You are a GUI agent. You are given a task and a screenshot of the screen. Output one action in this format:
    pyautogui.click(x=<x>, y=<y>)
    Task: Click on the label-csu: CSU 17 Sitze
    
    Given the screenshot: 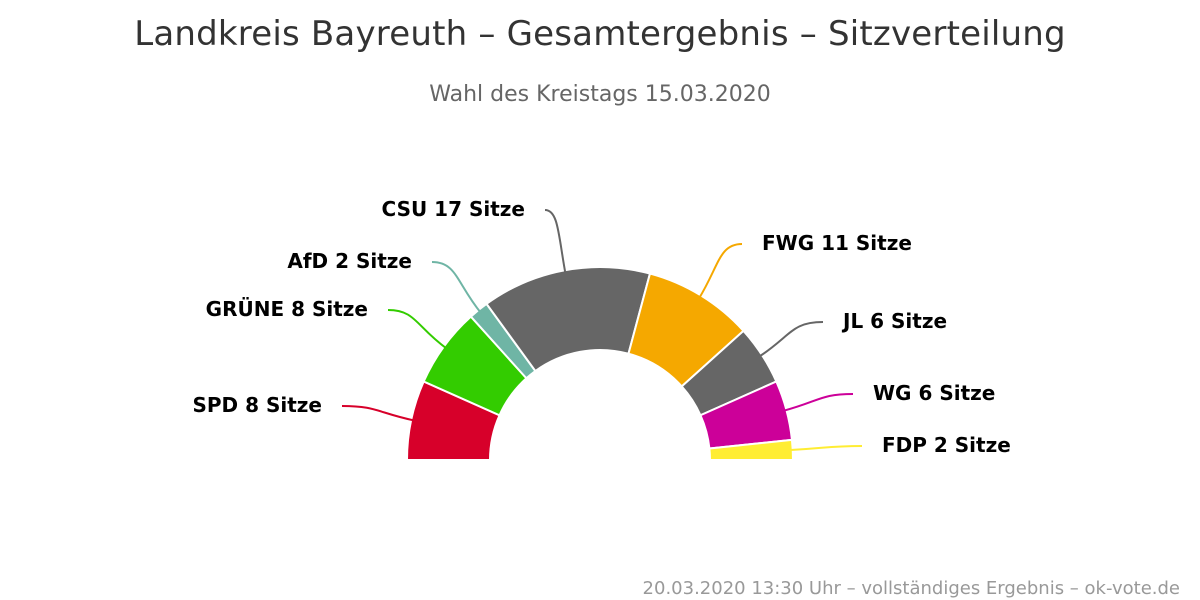 What is the action you would take?
    pyautogui.click(x=453, y=209)
    